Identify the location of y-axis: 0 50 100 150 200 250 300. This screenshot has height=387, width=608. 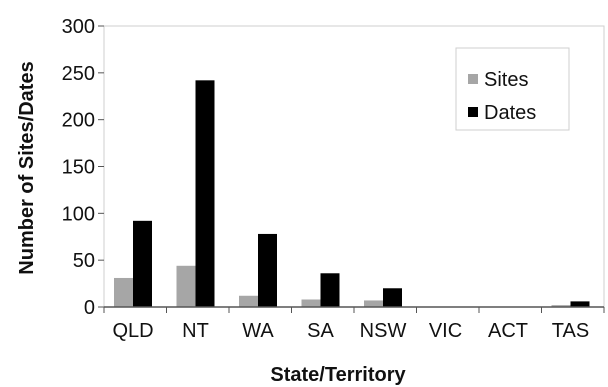
(83, 167).